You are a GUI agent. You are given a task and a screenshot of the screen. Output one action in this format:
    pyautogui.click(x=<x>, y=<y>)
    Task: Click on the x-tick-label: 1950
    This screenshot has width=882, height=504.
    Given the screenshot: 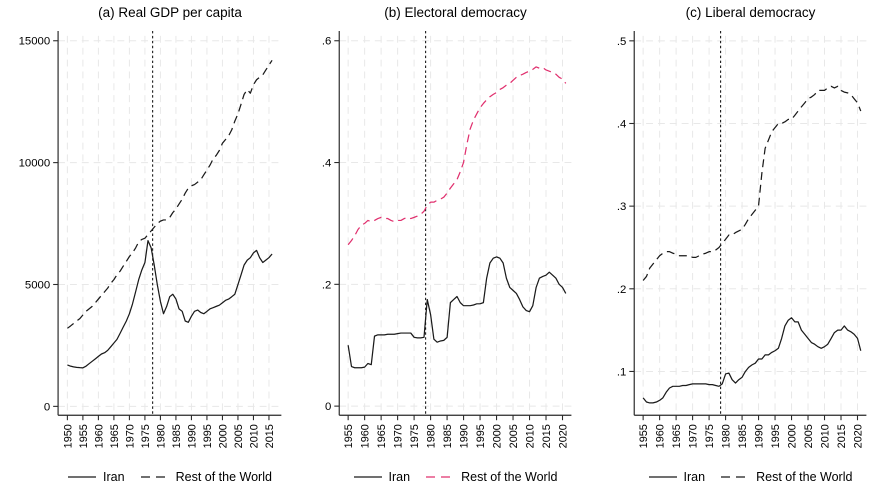 What is the action you would take?
    pyautogui.click(x=68, y=436)
    